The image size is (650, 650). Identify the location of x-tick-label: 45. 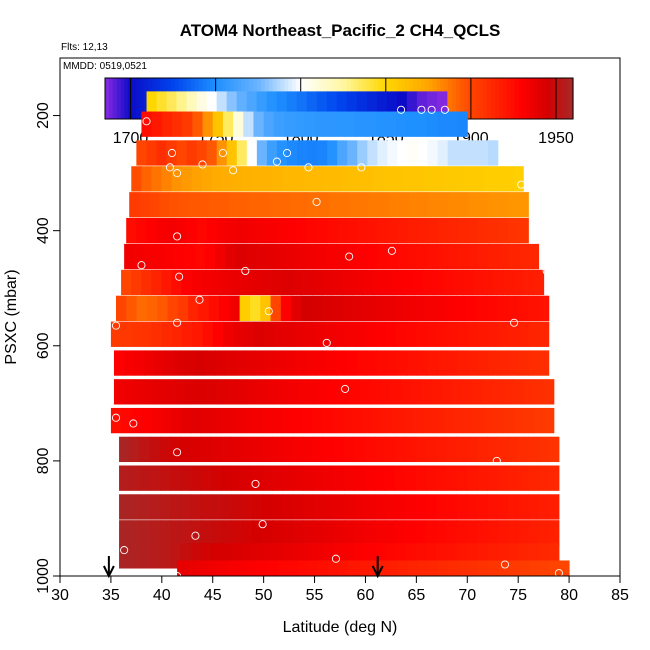
(213, 595).